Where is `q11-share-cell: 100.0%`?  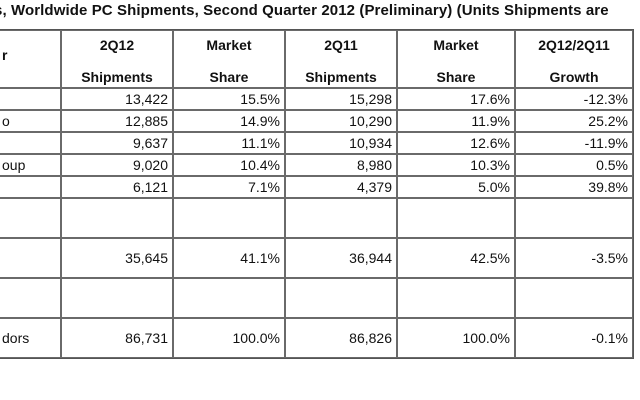
q11-share-cell: 100.0% is located at coordinates (456, 338).